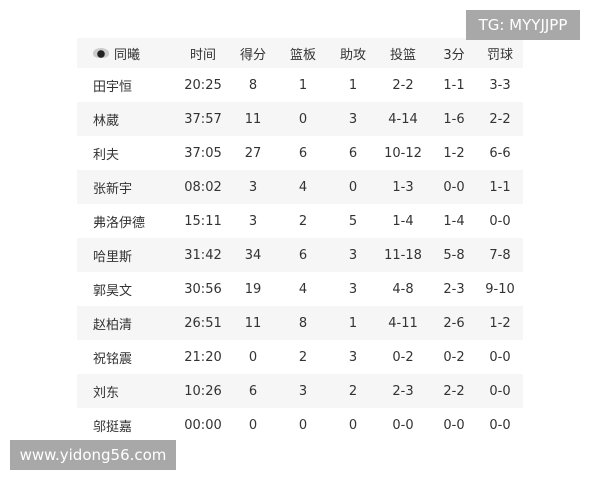 This screenshot has width=600, height=480. What do you see at coordinates (403, 153) in the screenshot?
I see `field-goals-cell: 10-12` at bounding box center [403, 153].